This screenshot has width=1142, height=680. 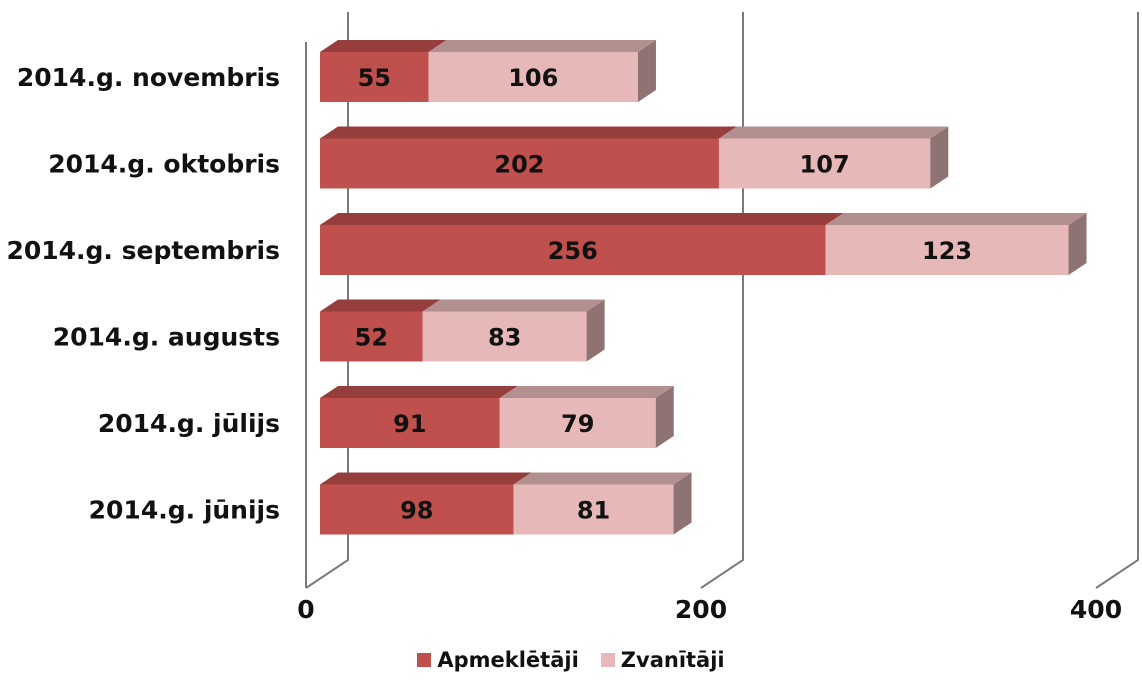 What do you see at coordinates (189, 423) in the screenshot?
I see `category-label-4: 2014.g. jūlijs` at bounding box center [189, 423].